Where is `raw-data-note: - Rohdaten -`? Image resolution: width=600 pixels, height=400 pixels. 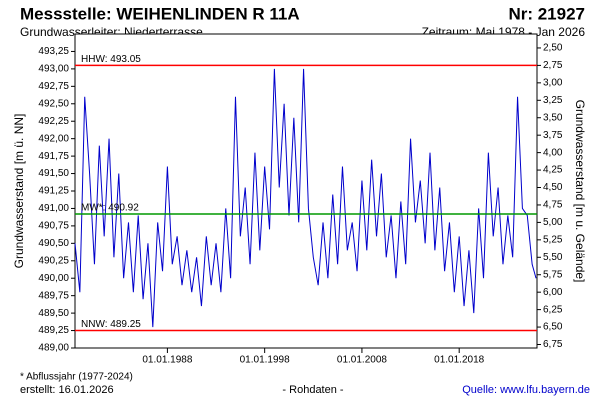 raw-data-note: - Rohdaten - is located at coordinates (312, 390).